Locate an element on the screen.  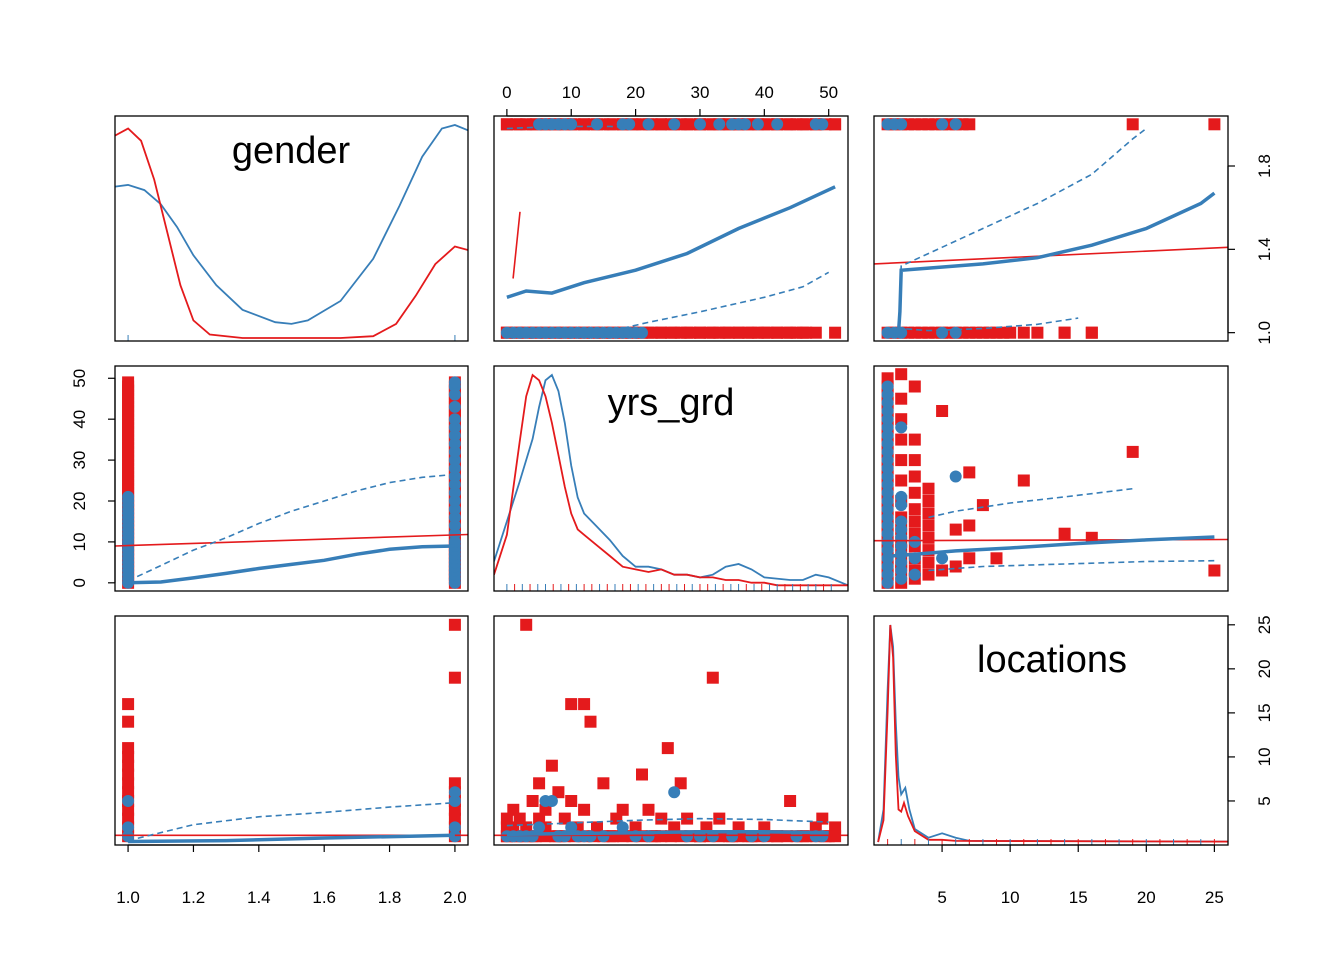
tick-label-yrs_grd: 0 is located at coordinates (79, 582).